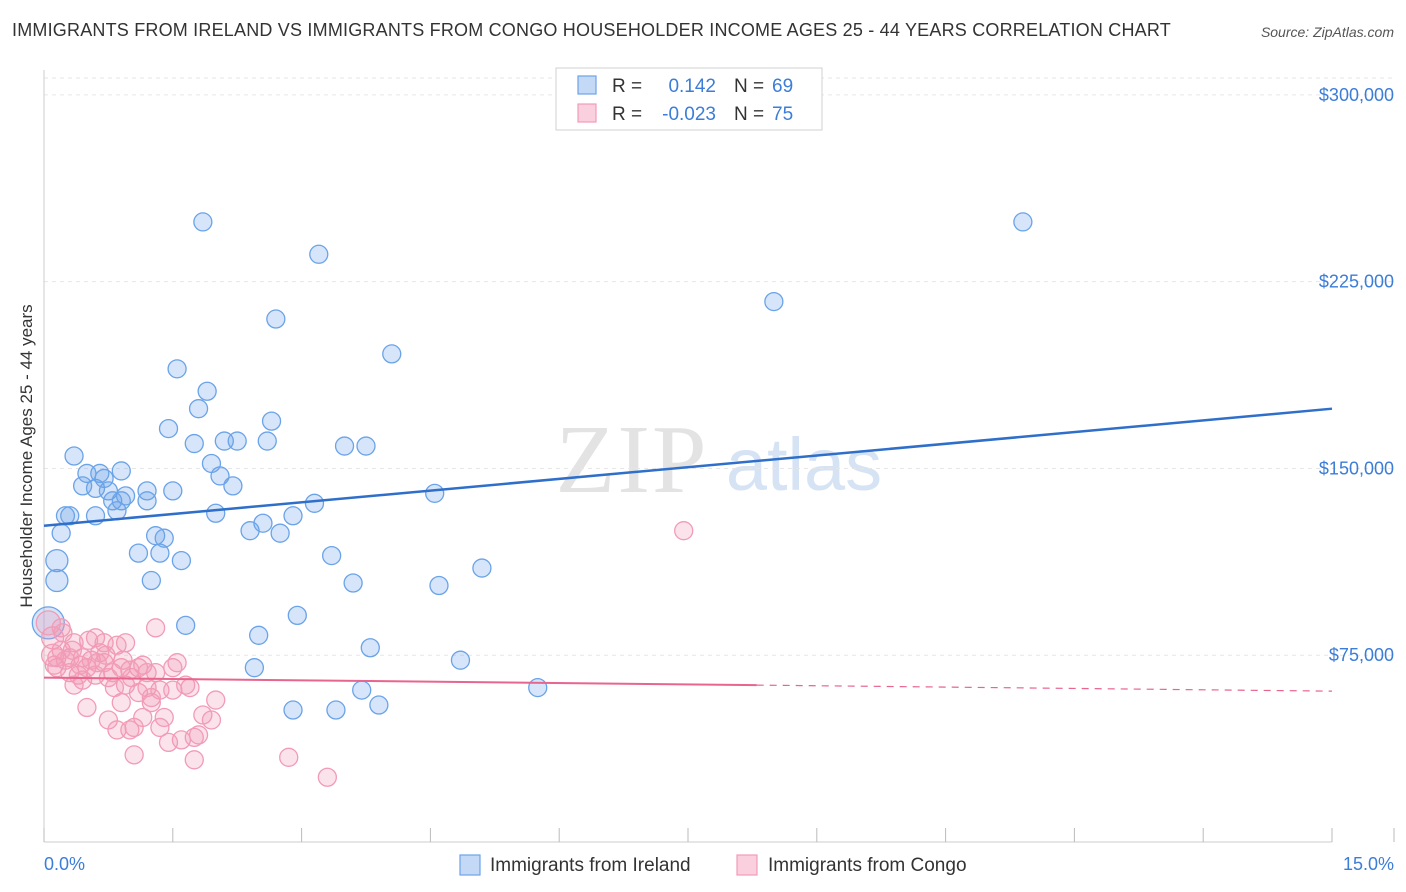  Describe the element at coordinates (1368, 864) in the screenshot. I see `x-tick-label-max: 15.0%` at that location.